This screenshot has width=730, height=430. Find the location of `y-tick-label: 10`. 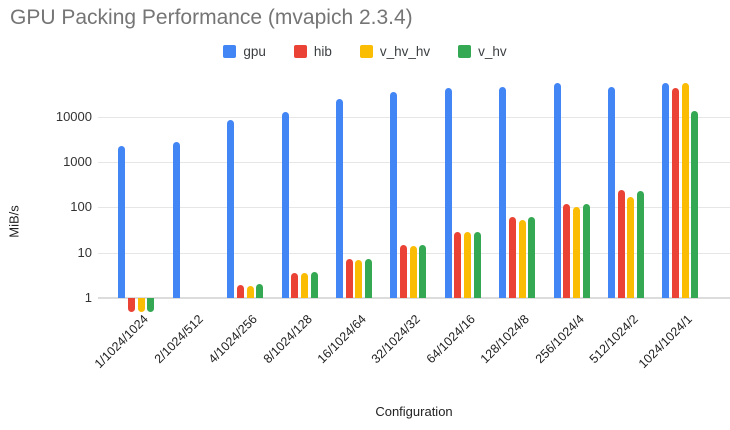

y-tick-label: 10 is located at coordinates (84, 252).